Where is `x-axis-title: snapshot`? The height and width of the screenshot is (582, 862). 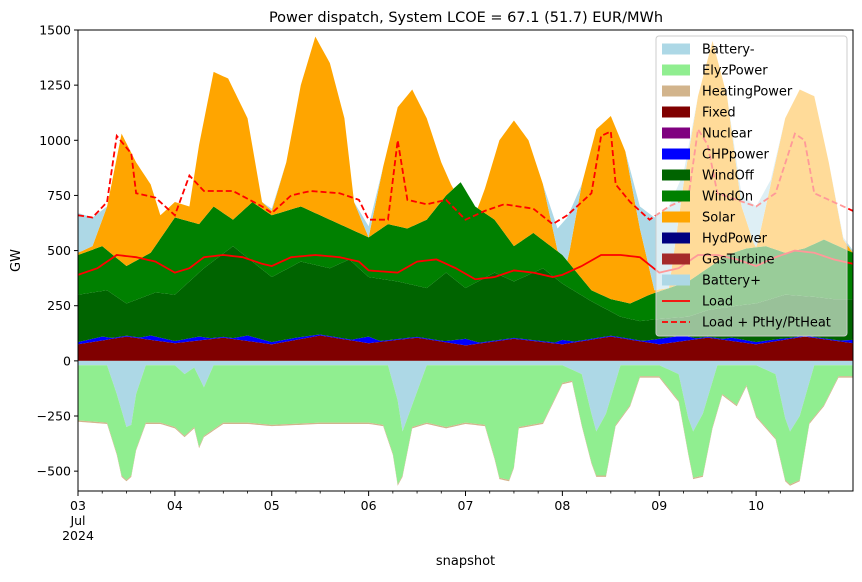
x-axis-title: snapshot is located at coordinates (465, 561).